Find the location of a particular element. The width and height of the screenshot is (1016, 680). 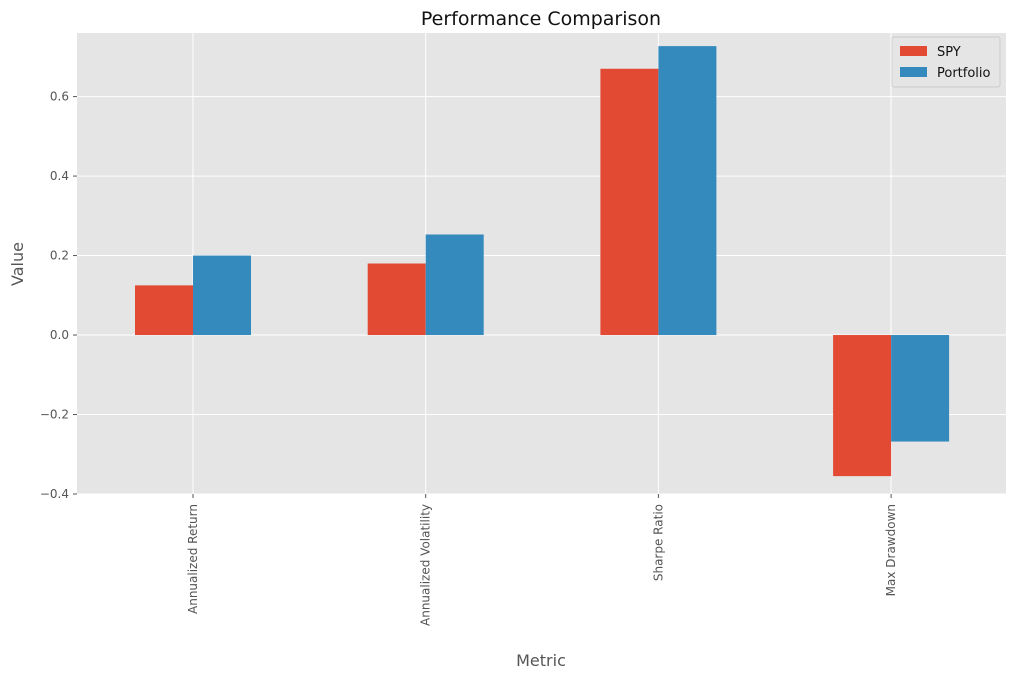

y-tick-label: 0.0 is located at coordinates (59, 335).